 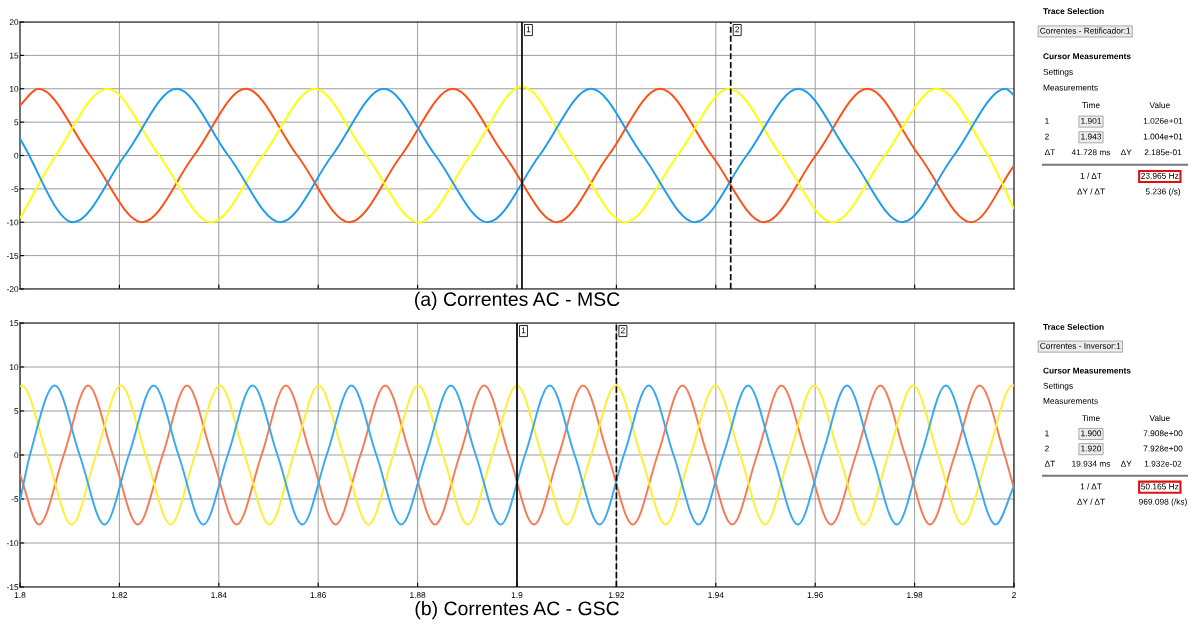 What do you see at coordinates (1163, 120) in the screenshot?
I see `text: 1.026e+01` at bounding box center [1163, 120].